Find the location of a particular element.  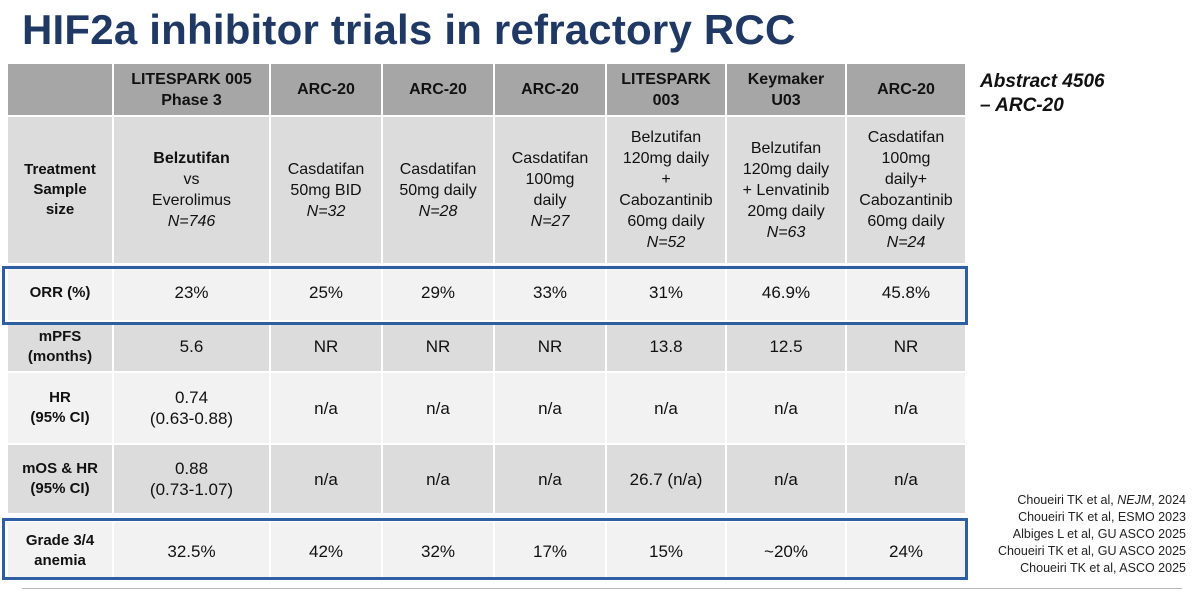

reference-journal: NEJM is located at coordinates (1134, 500).